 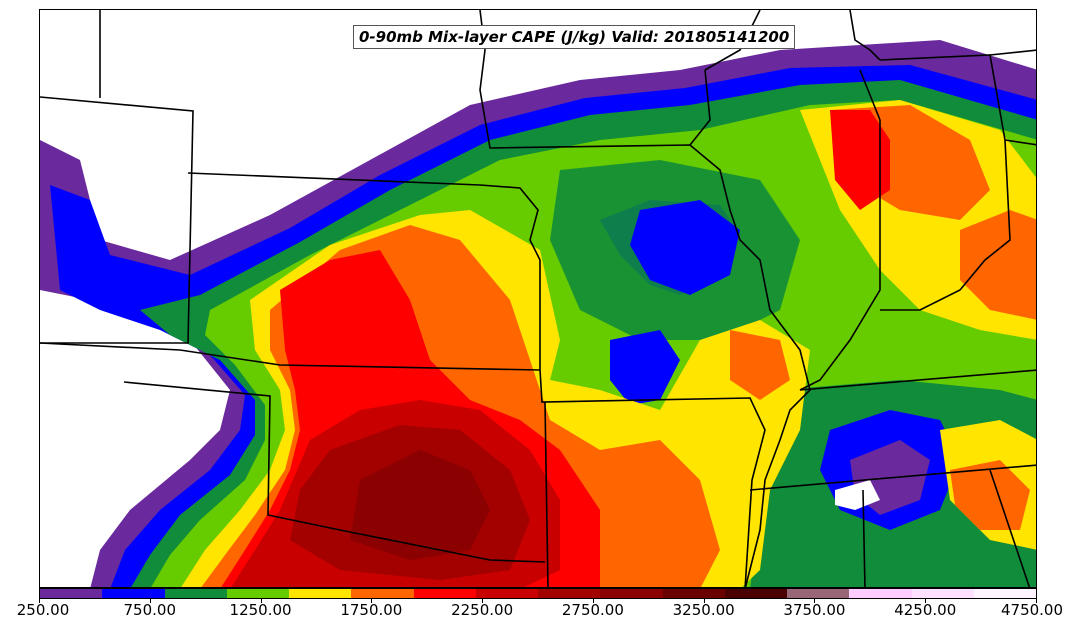 I want to click on colorbar-tick-label: 750.00, so click(x=150, y=610).